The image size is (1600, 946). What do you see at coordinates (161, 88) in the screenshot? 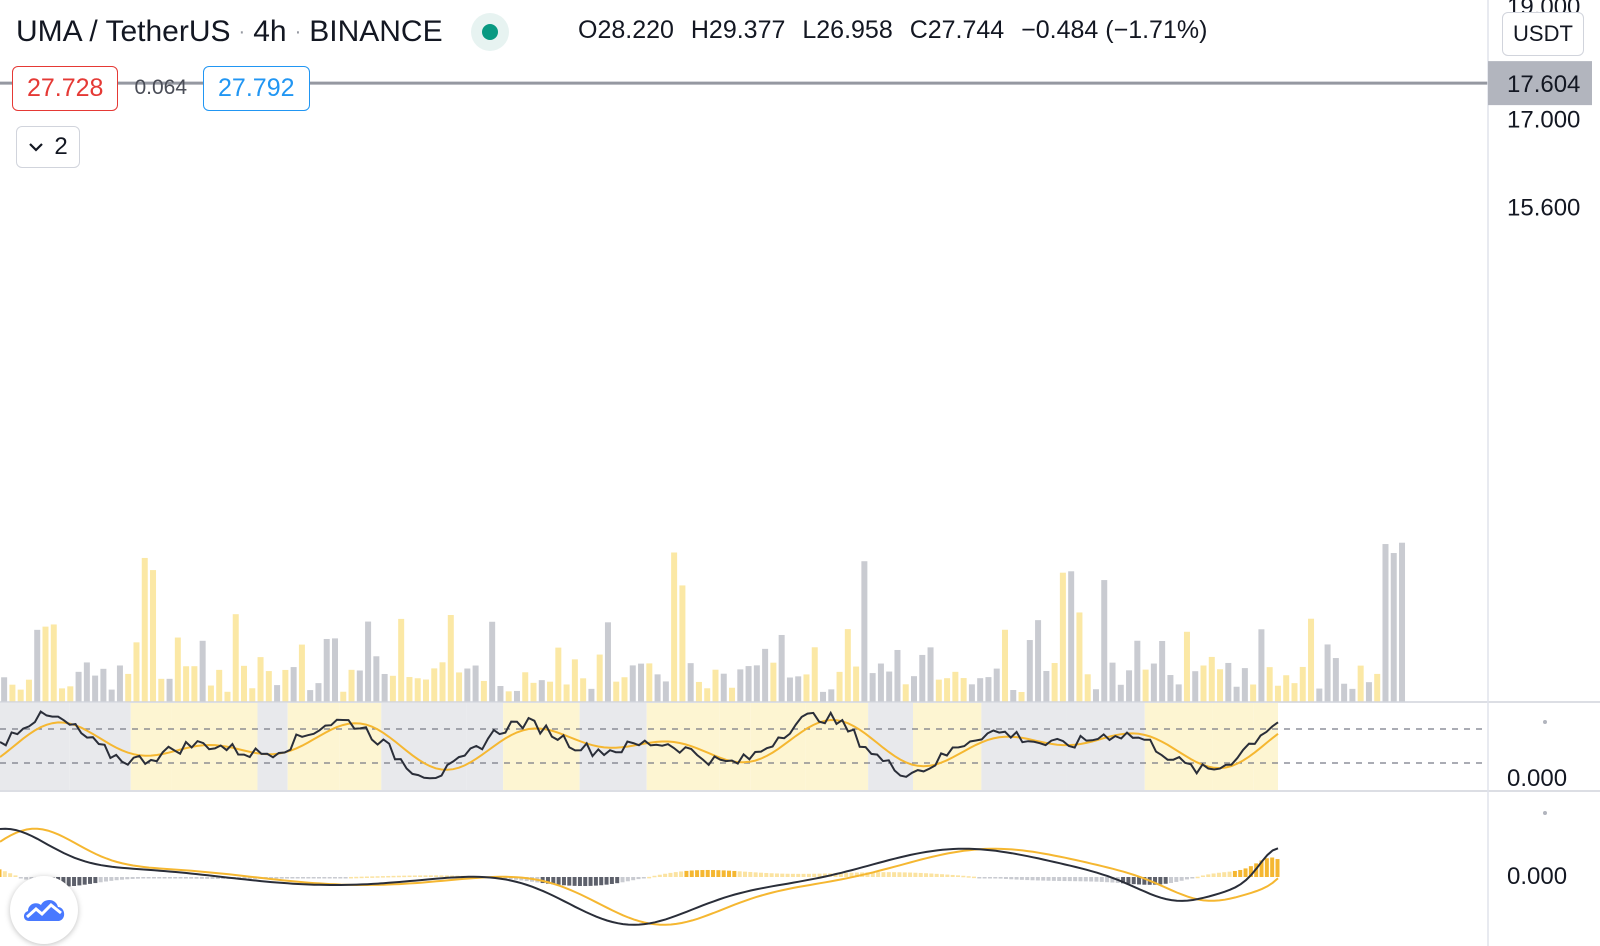
I see `bid-ask-panel: 27.728 0.064 27.792` at bounding box center [161, 88].